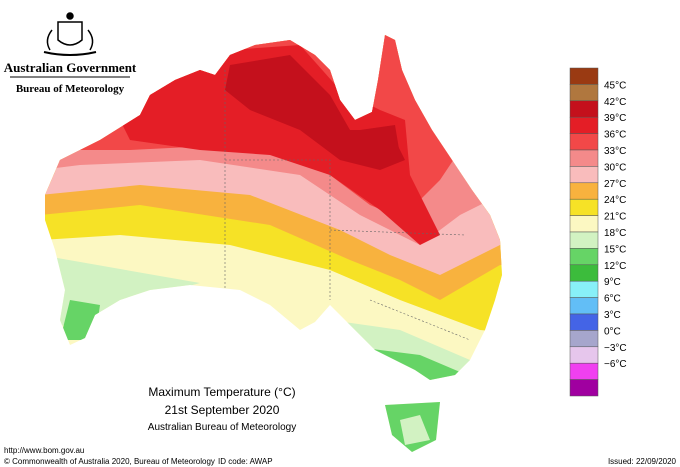 This screenshot has height=467, width=680. Describe the element at coordinates (615, 151) in the screenshot. I see `legend-label: 33°C` at that location.